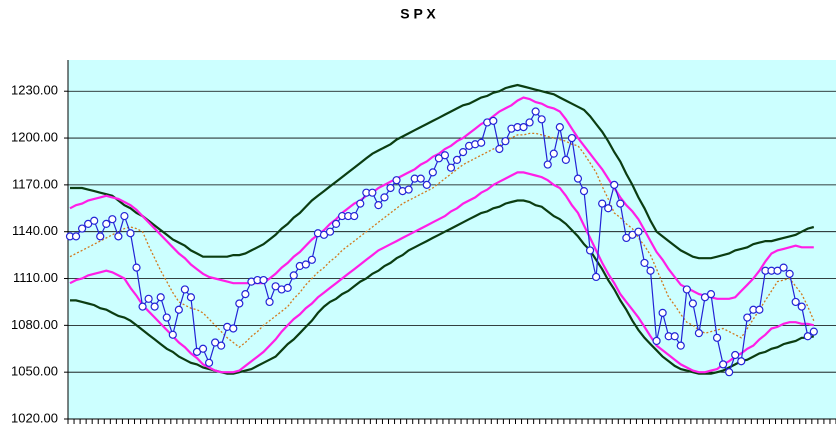 This screenshot has height=431, width=836. Describe the element at coordinates (35, 183) in the screenshot. I see `y-tick-label: 1170.00` at that location.